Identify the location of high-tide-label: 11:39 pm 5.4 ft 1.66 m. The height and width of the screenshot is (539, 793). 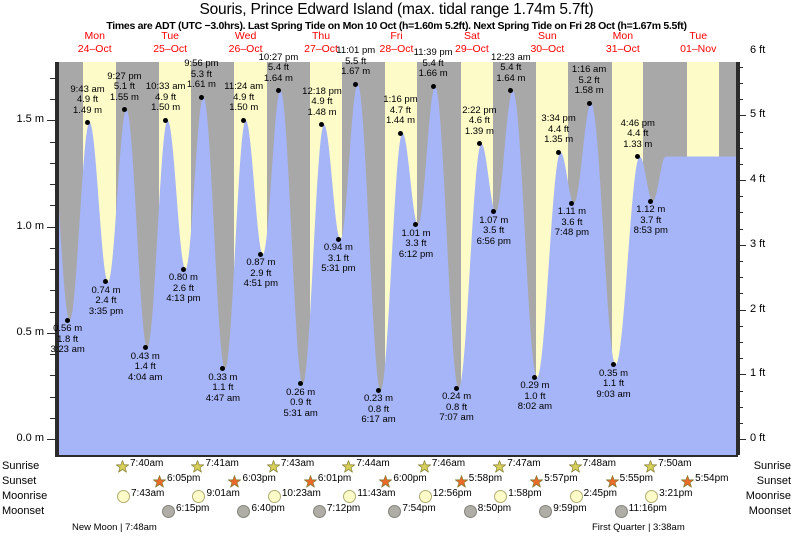
(433, 64).